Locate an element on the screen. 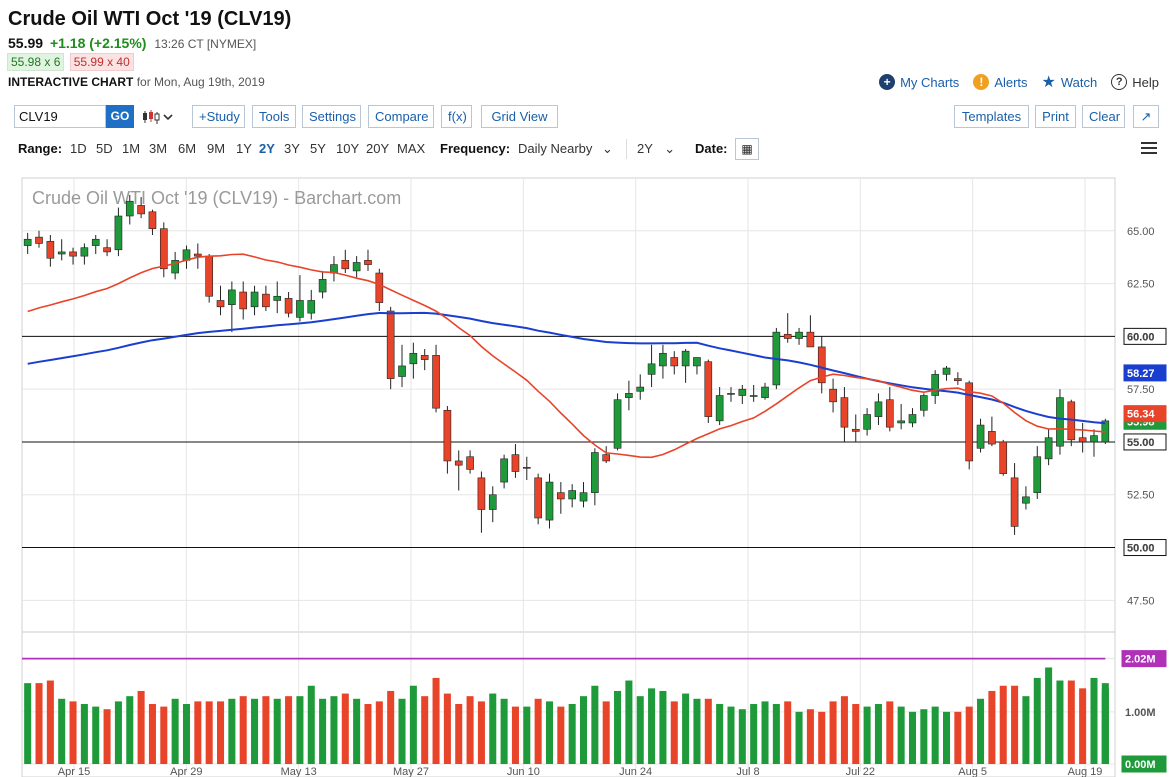 Image resolution: width=1169 pixels, height=777 pixels. range-6m: 6M is located at coordinates (187, 148).